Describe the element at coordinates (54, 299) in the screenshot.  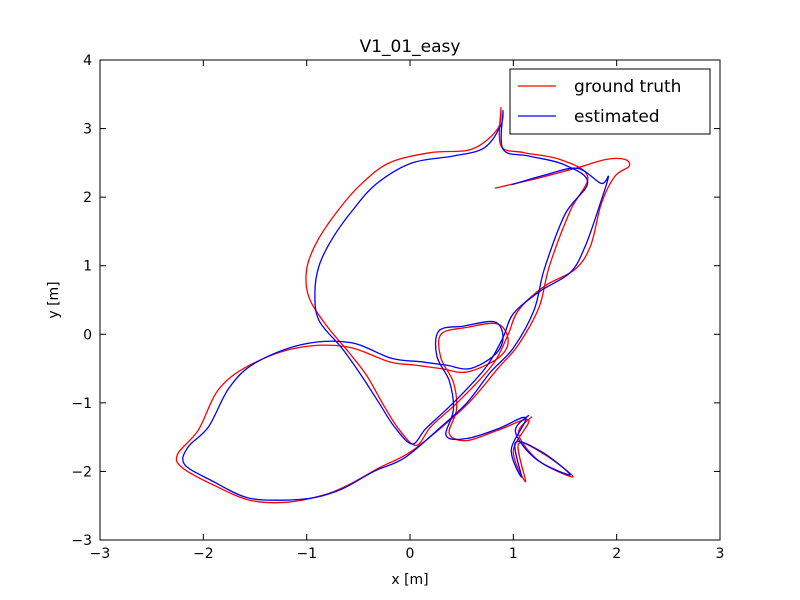
I see `y-axis-label: y [m]` at that location.